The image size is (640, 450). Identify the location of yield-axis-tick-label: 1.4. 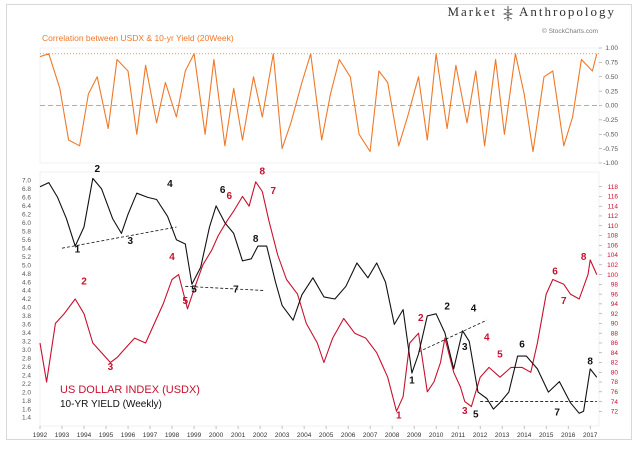
(26, 418).